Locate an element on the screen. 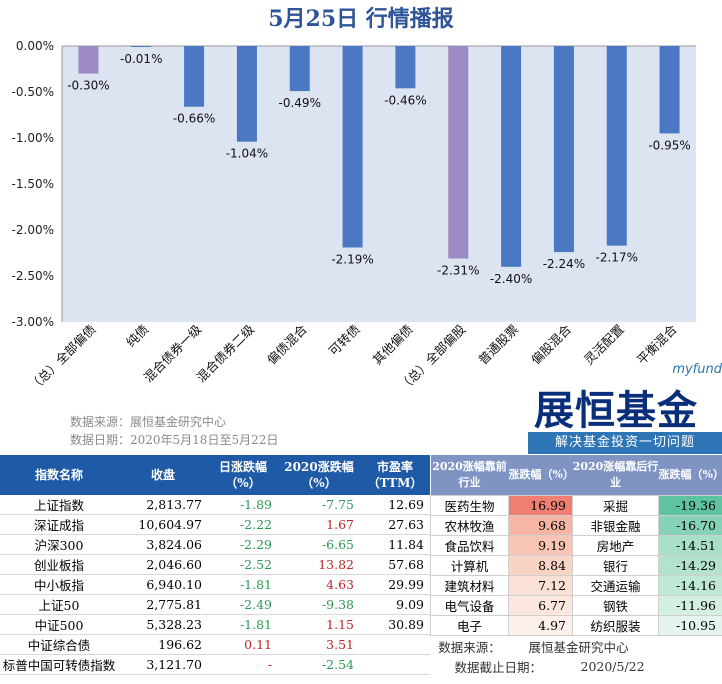 The width and height of the screenshot is (722, 684). y-tick-label: -3.00% is located at coordinates (33, 322).